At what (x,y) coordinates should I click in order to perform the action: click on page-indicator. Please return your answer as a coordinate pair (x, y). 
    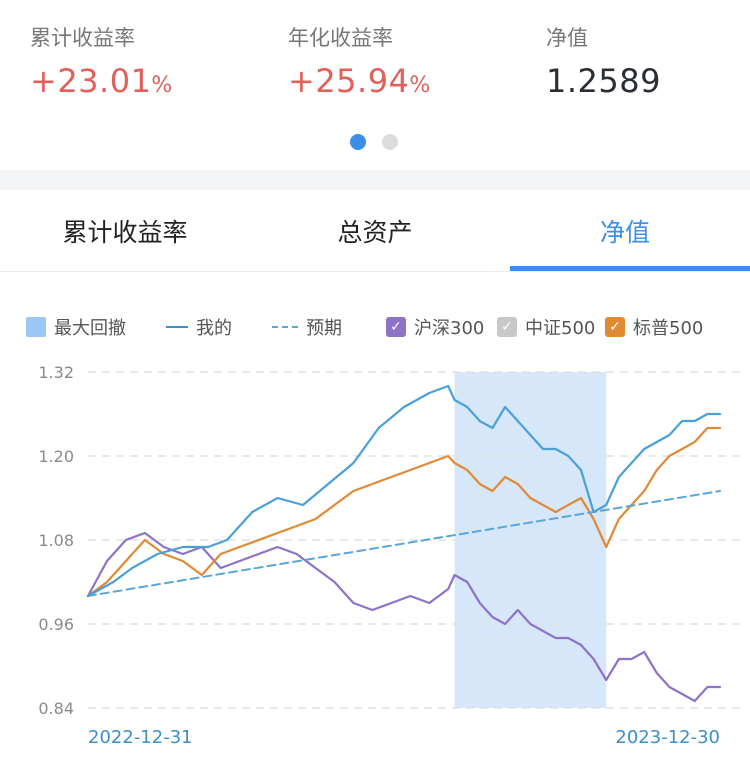
    Looking at the image, I should click on (374, 142).